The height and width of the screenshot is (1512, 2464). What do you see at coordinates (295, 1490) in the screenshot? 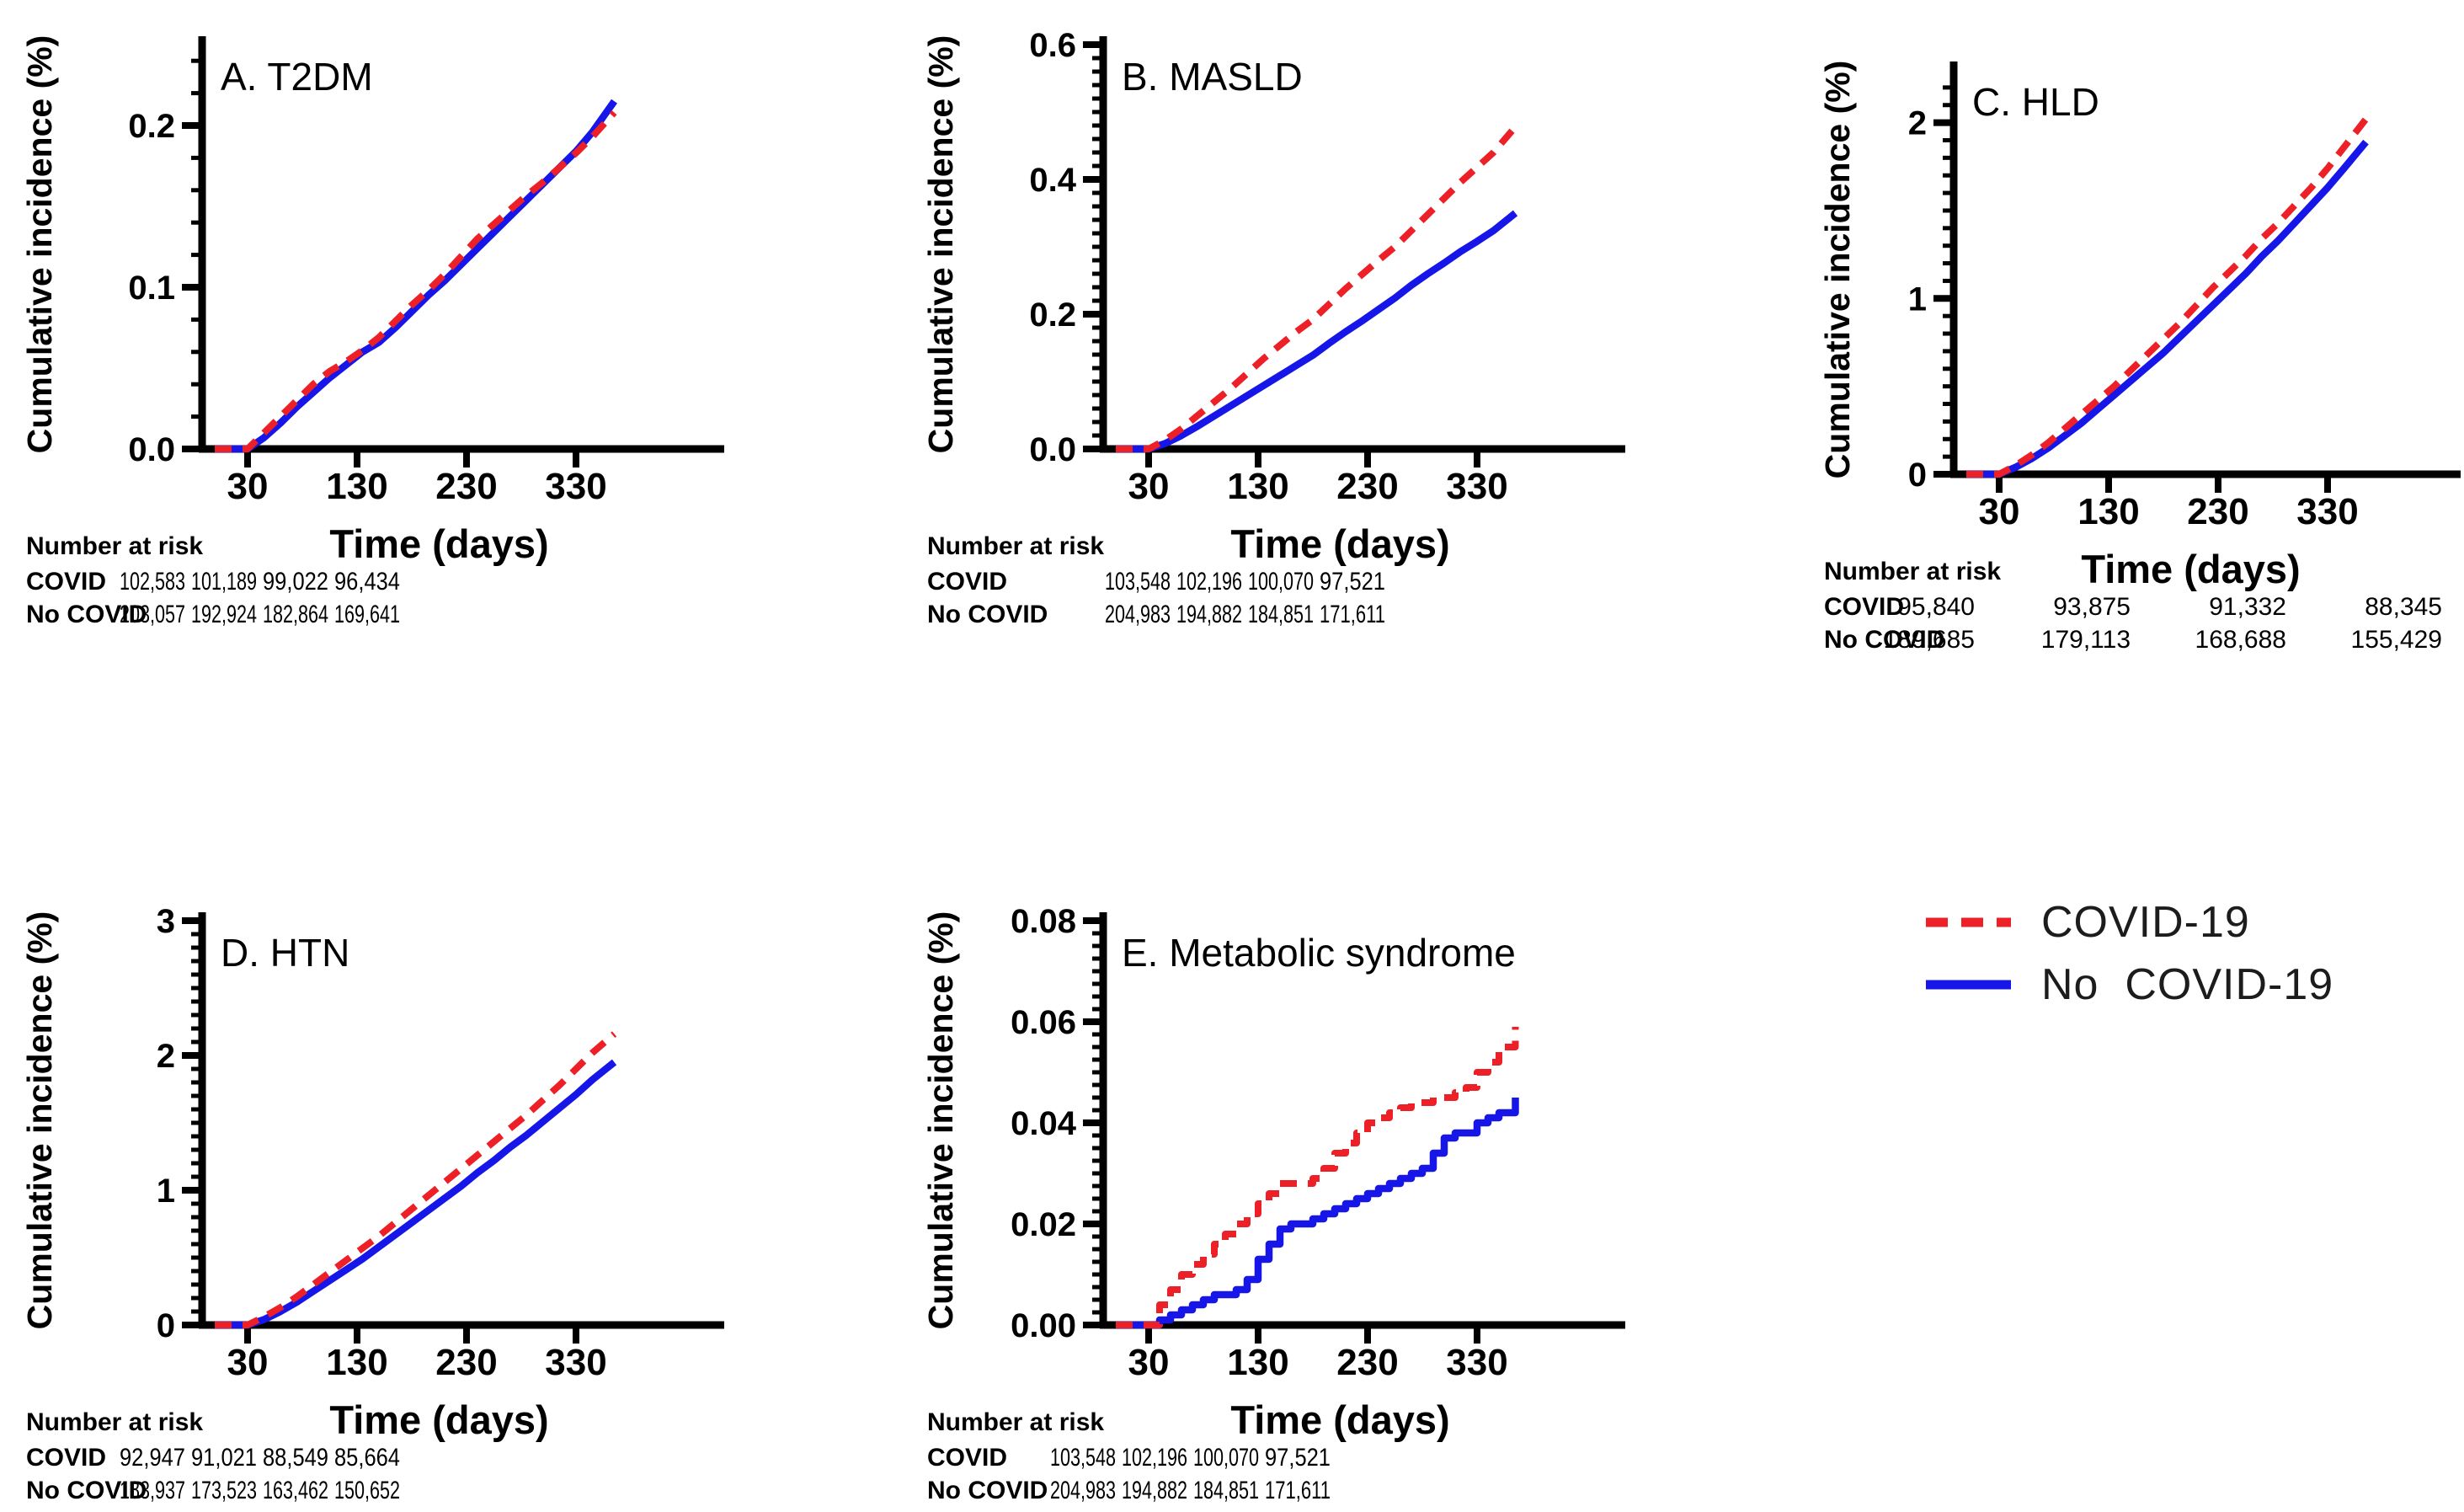
I see `risk-value: 163,462` at bounding box center [295, 1490].